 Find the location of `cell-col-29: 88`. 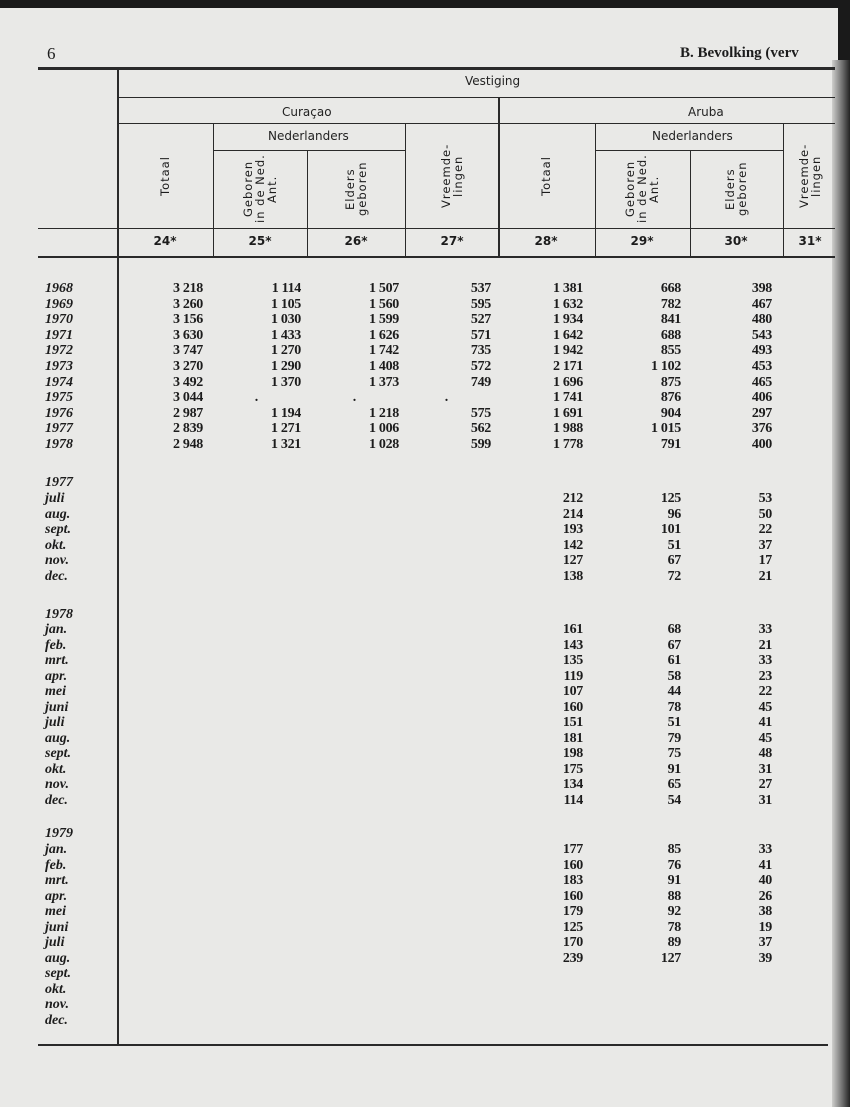

cell-col-29: 88 is located at coordinates (674, 896).